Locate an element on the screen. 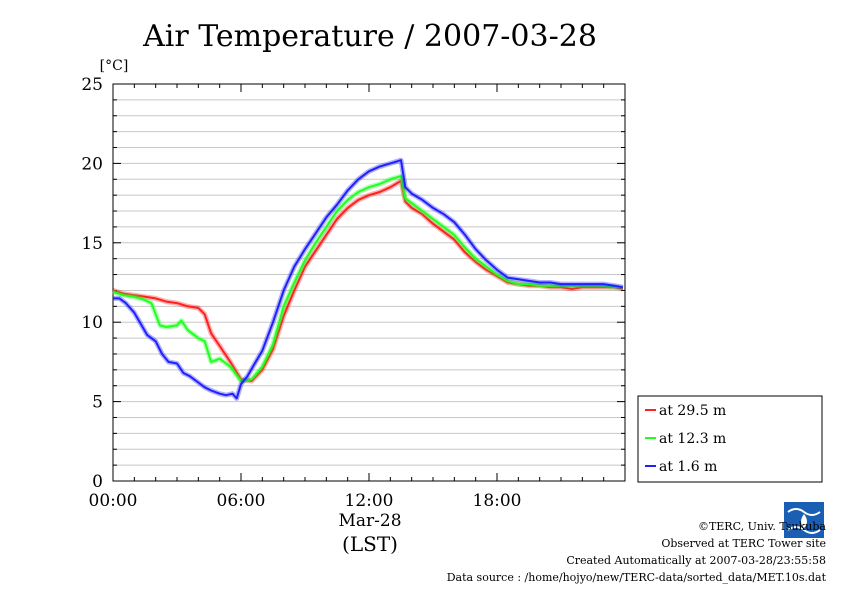  y-tick-label: 5 is located at coordinates (97, 403).